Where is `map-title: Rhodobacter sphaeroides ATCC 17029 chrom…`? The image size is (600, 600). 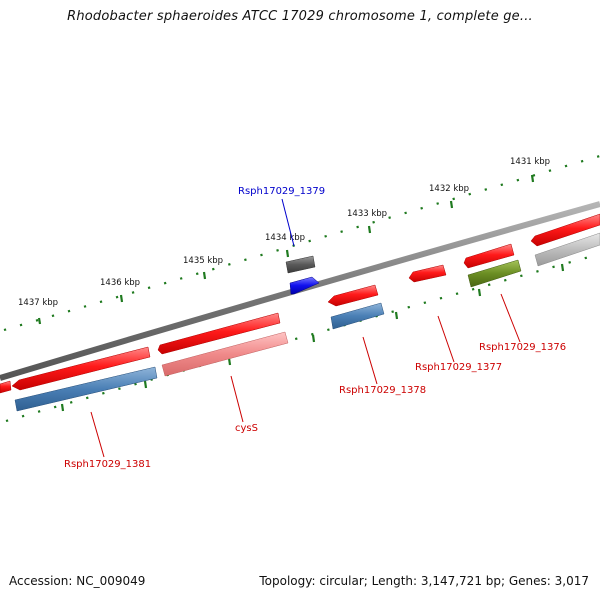
map-title: Rhodobacter sphaeroides ATCC 17029 chrom… is located at coordinates (300, 16).